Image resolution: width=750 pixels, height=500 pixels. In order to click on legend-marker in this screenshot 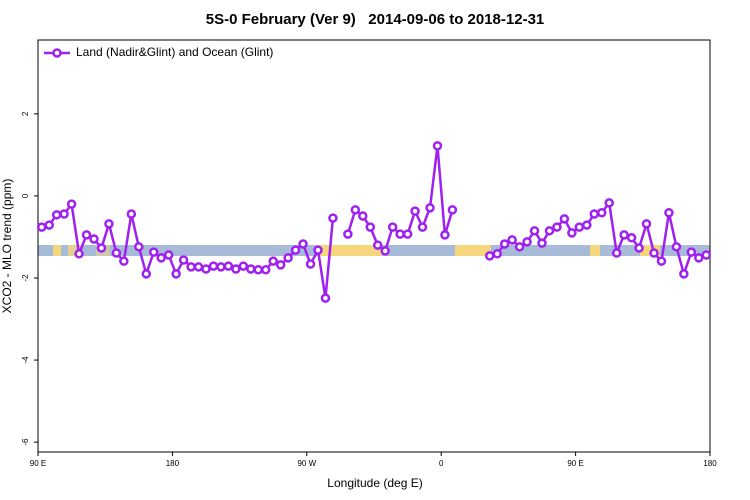, I will do `click(57, 53)`.